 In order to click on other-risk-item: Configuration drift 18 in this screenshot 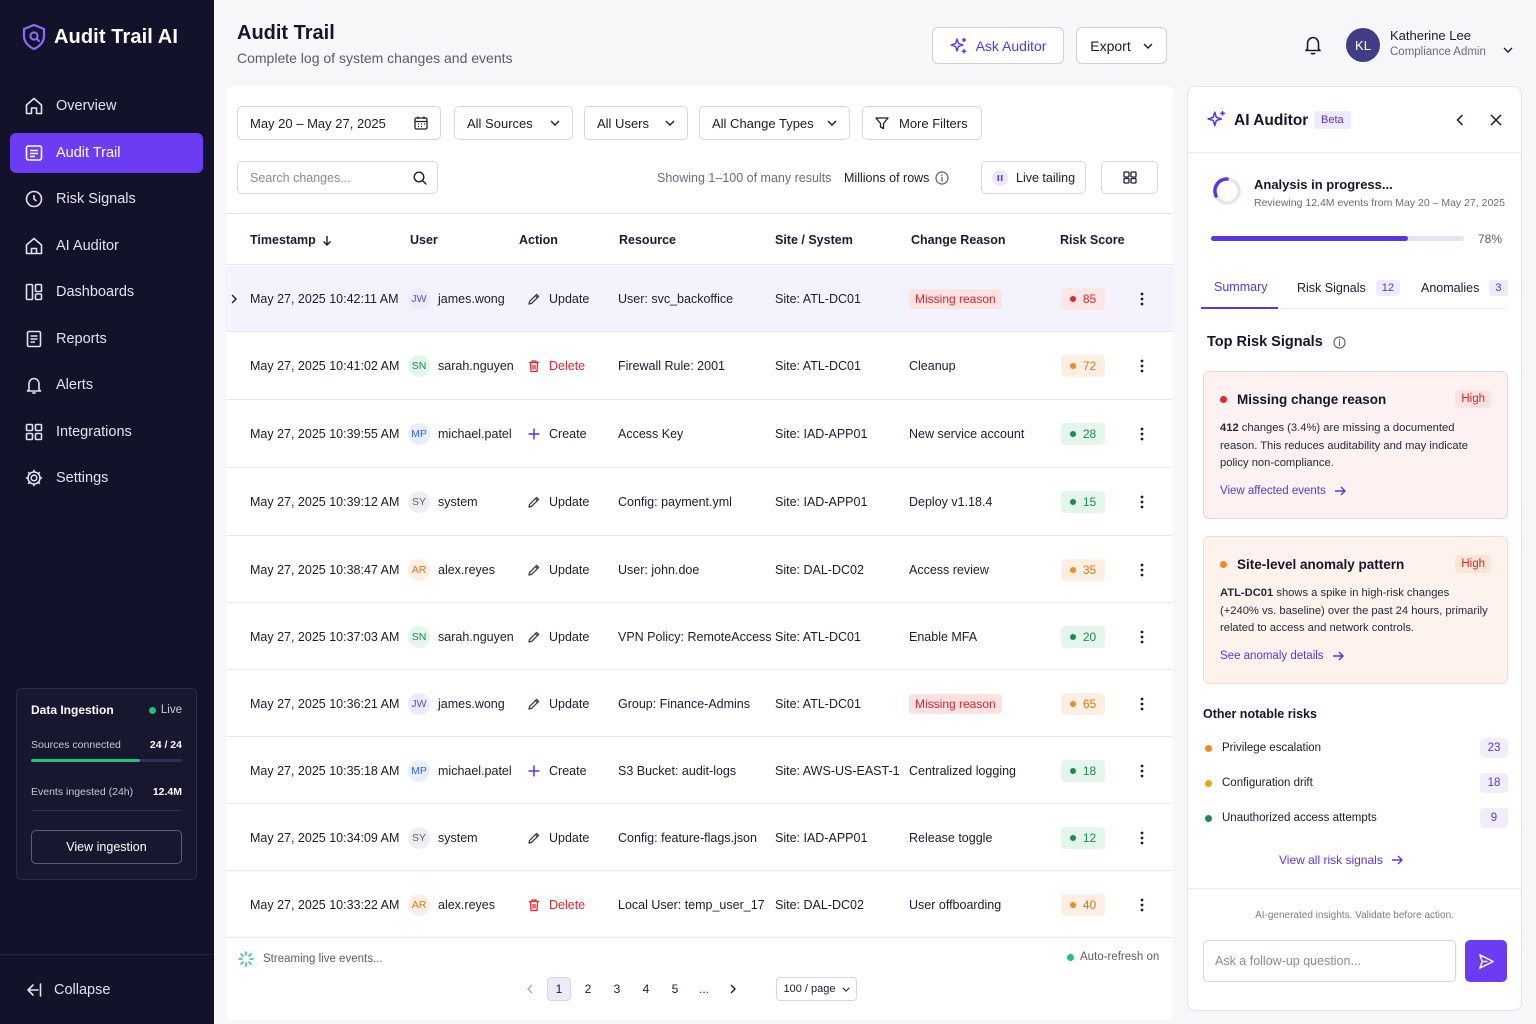, I will do `click(1355, 783)`.